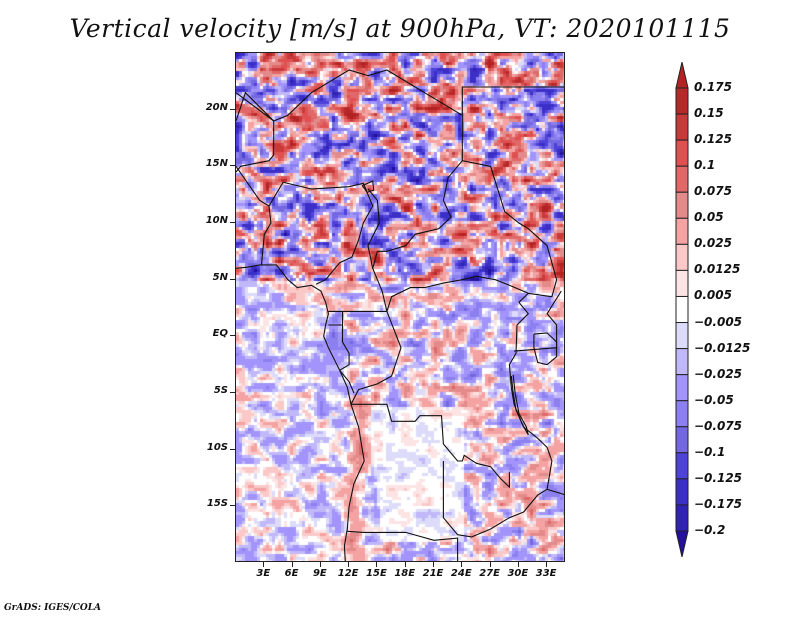  I want to click on y-tick-label: 15N, so click(216, 164).